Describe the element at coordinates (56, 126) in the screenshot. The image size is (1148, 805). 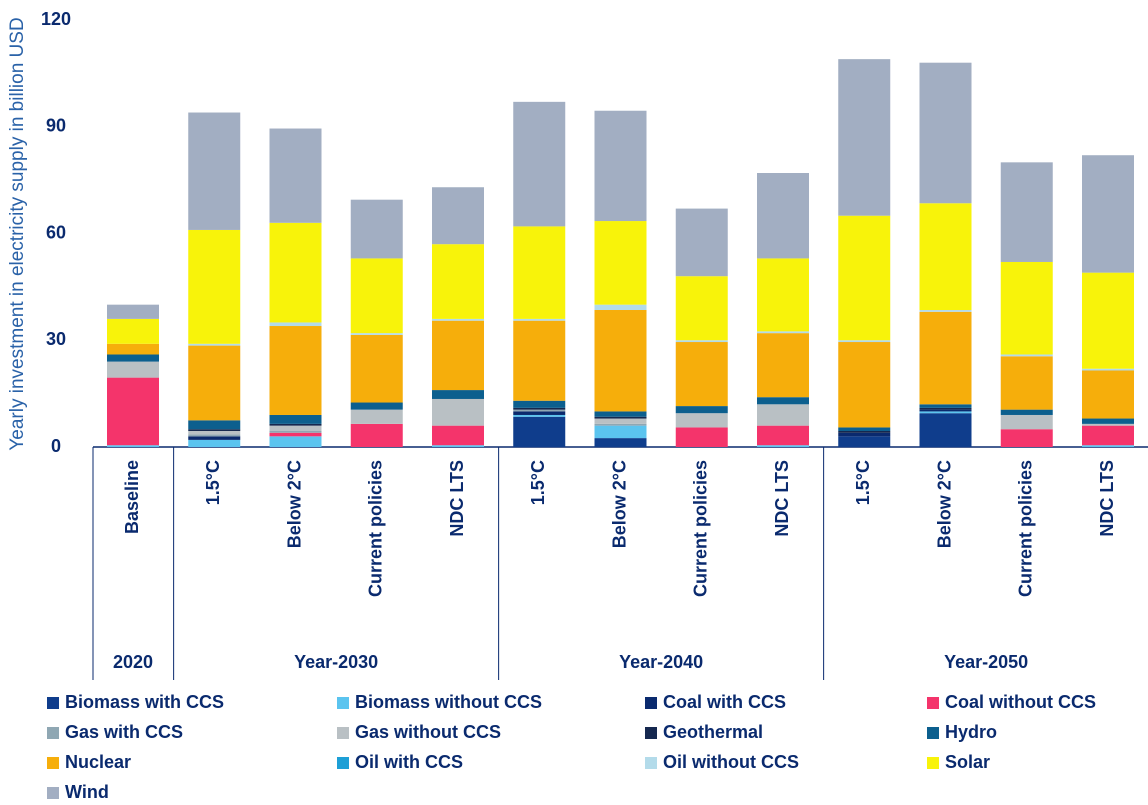
I see `y-tick-label: 90` at that location.